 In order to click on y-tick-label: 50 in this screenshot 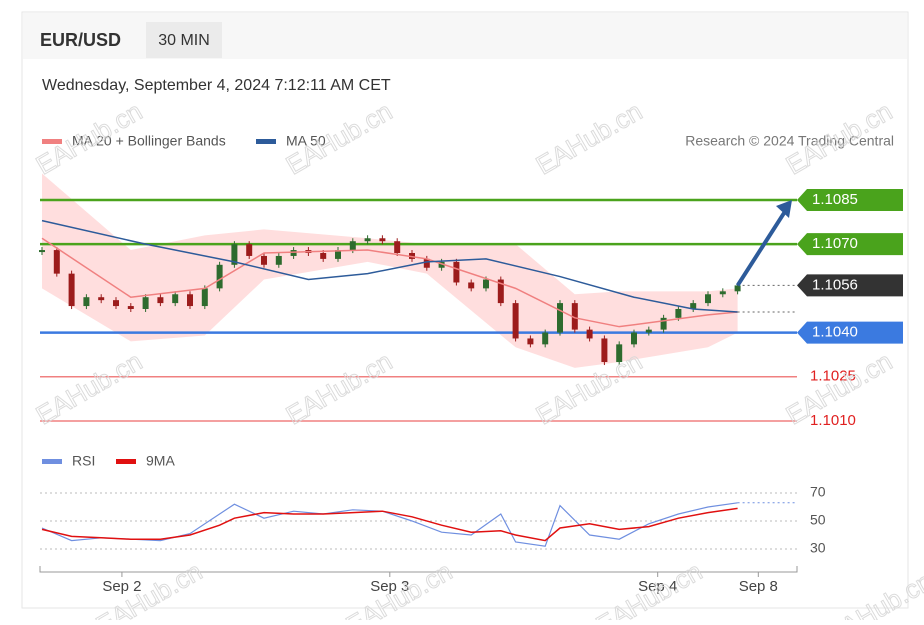, I will do `click(818, 520)`.